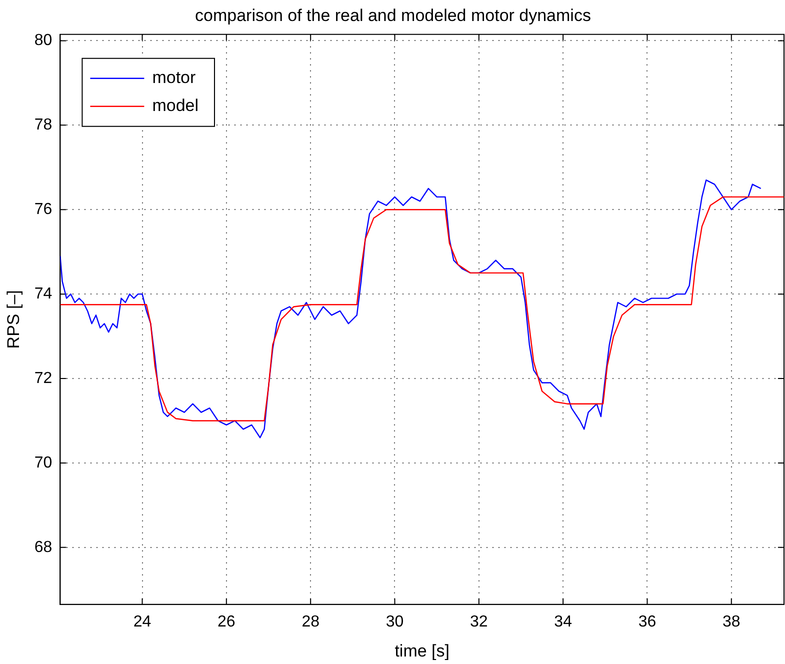 The width and height of the screenshot is (785, 664). What do you see at coordinates (43, 378) in the screenshot?
I see `y-tick-label: 72` at bounding box center [43, 378].